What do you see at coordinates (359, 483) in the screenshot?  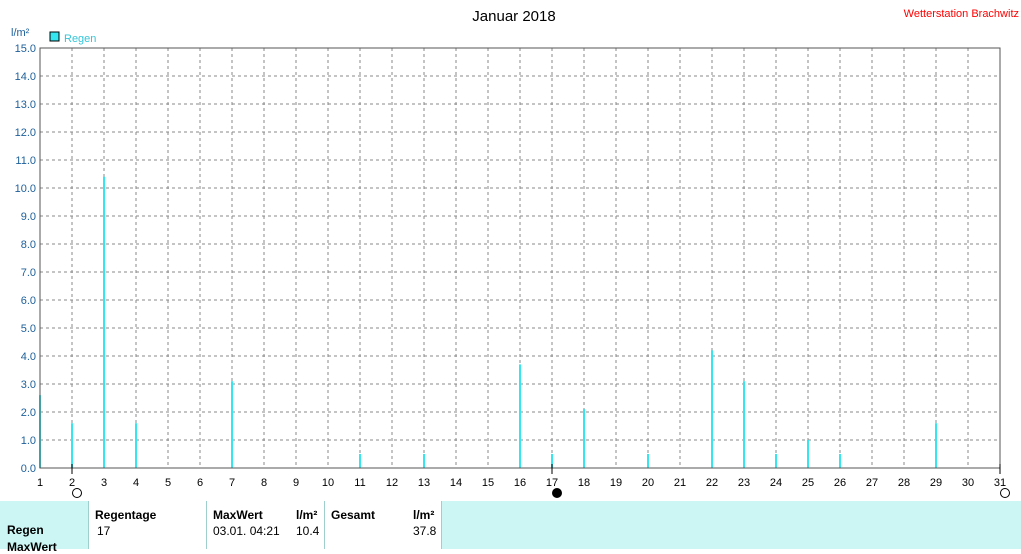 I see `x-tick-label: 11` at bounding box center [359, 483].